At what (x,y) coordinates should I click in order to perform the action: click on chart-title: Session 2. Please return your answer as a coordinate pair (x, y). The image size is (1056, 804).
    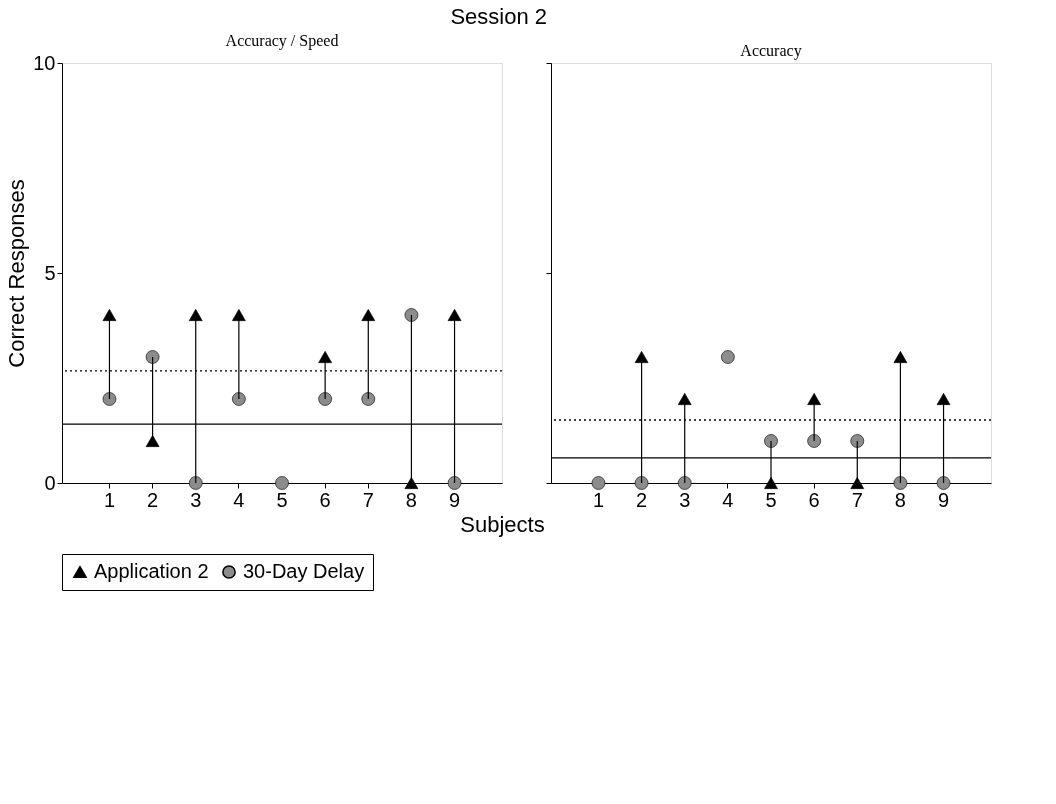
    Looking at the image, I should click on (499, 16).